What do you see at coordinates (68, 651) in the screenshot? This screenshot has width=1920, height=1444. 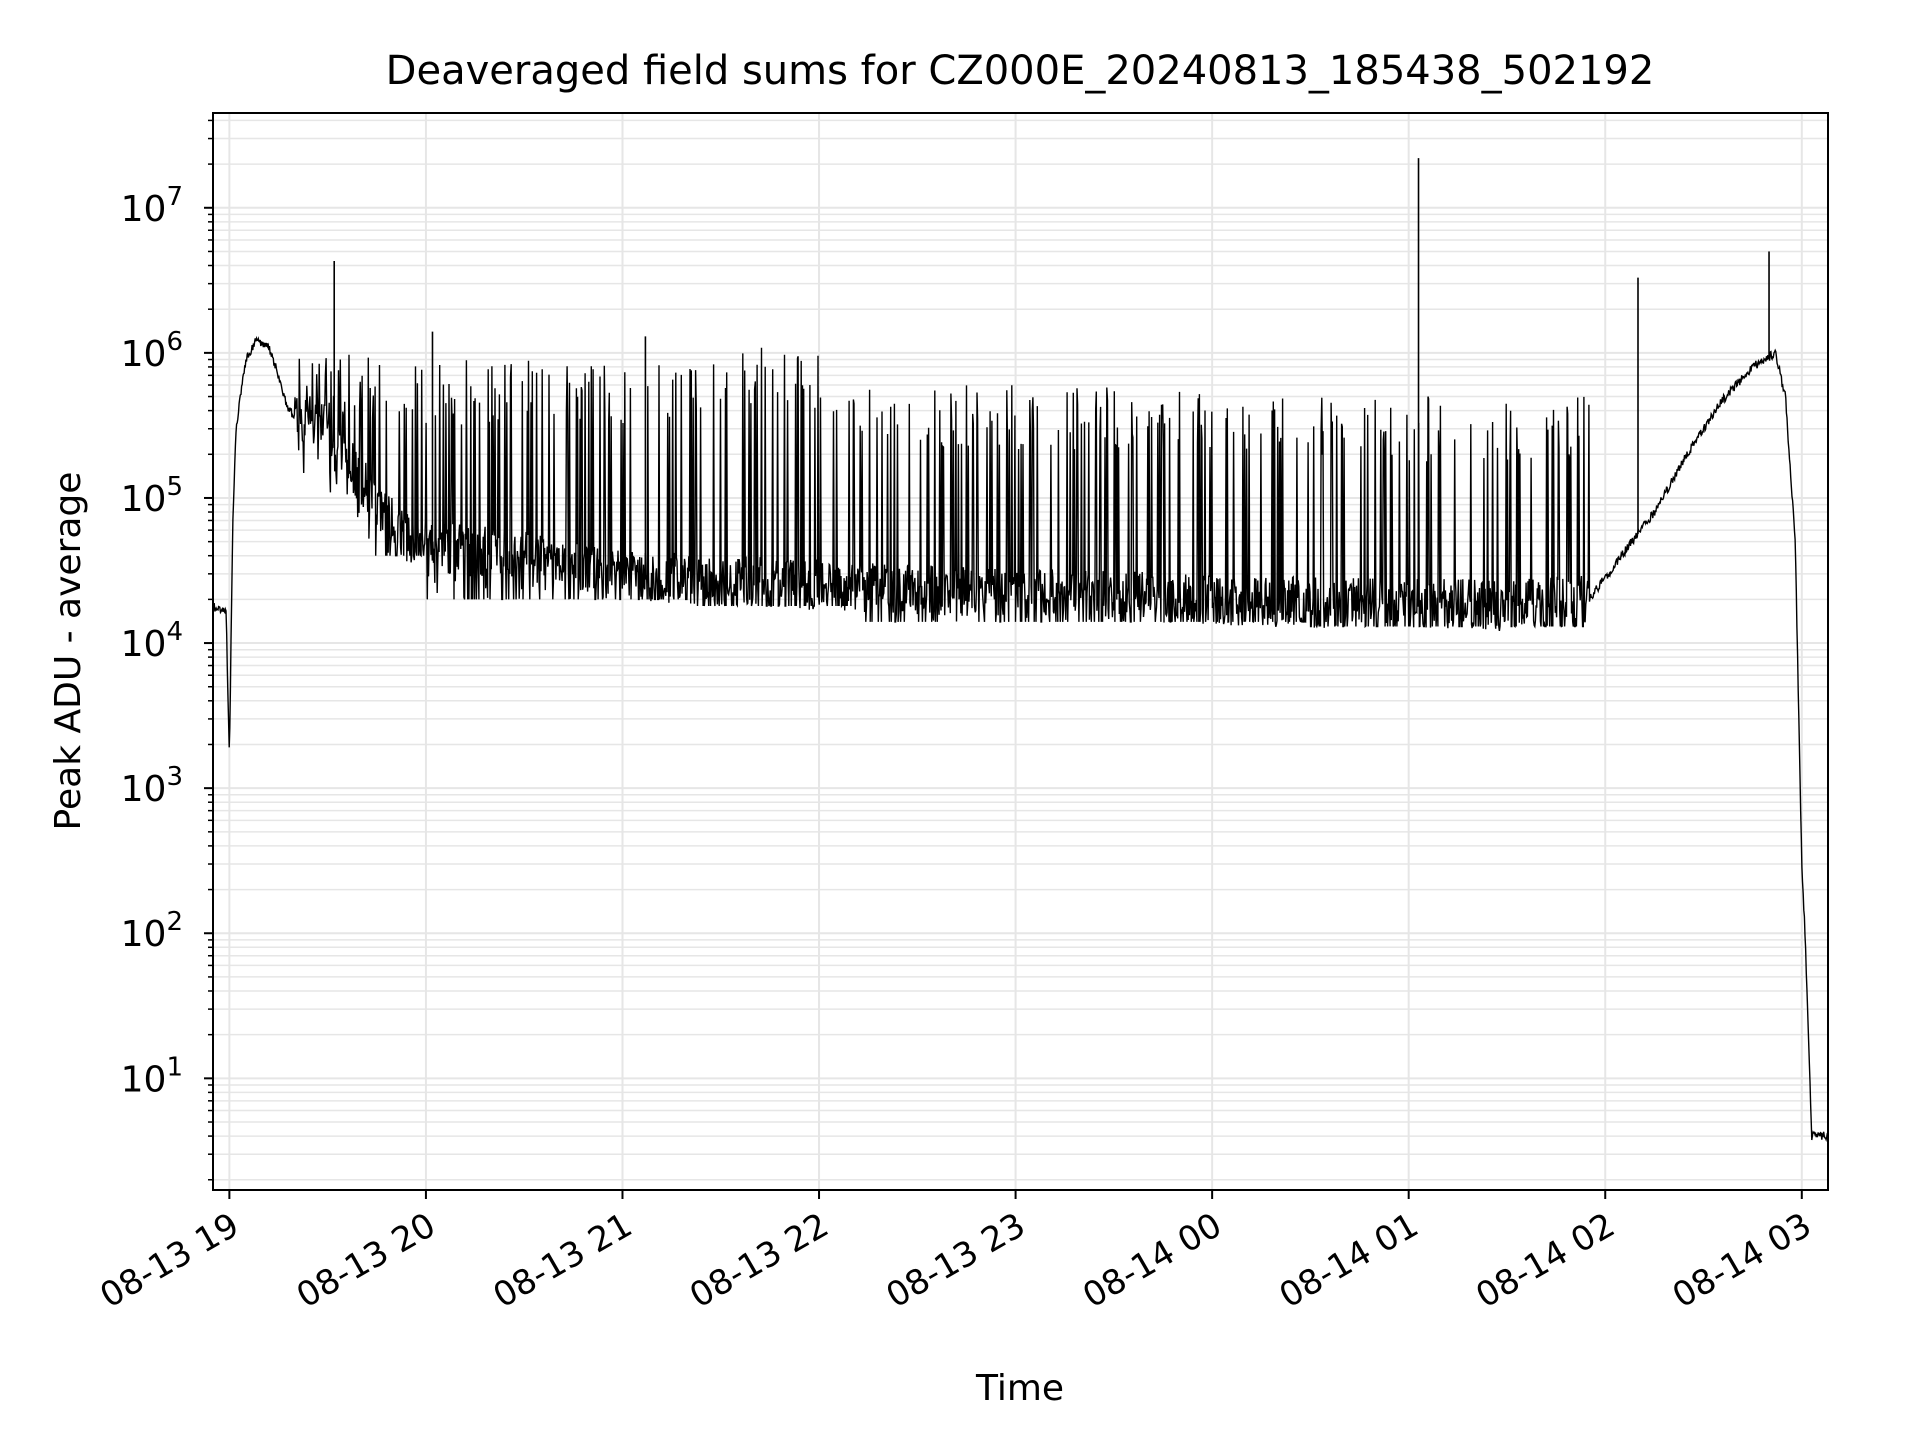 I see `y-axis-label: Peak ADU - average` at bounding box center [68, 651].